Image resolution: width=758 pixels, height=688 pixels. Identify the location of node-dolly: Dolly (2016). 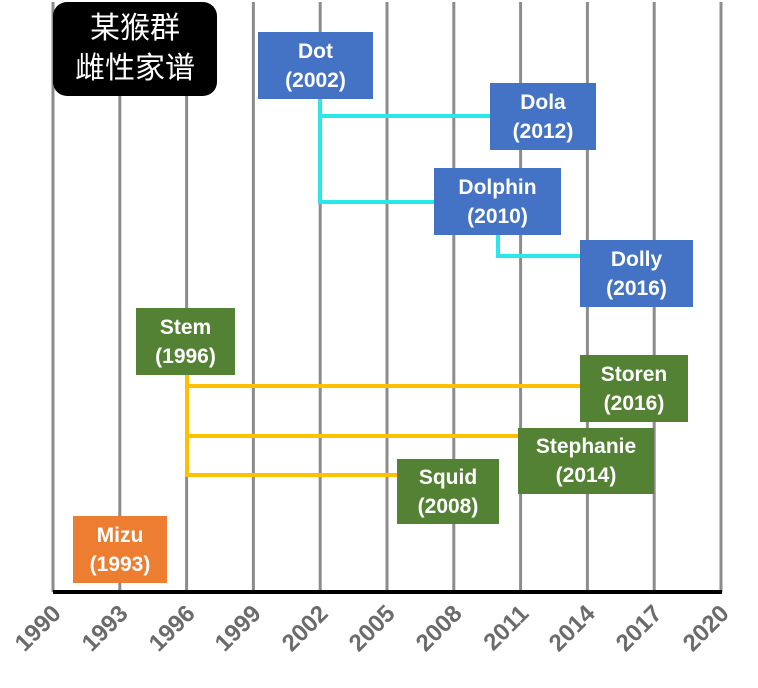
(636, 273).